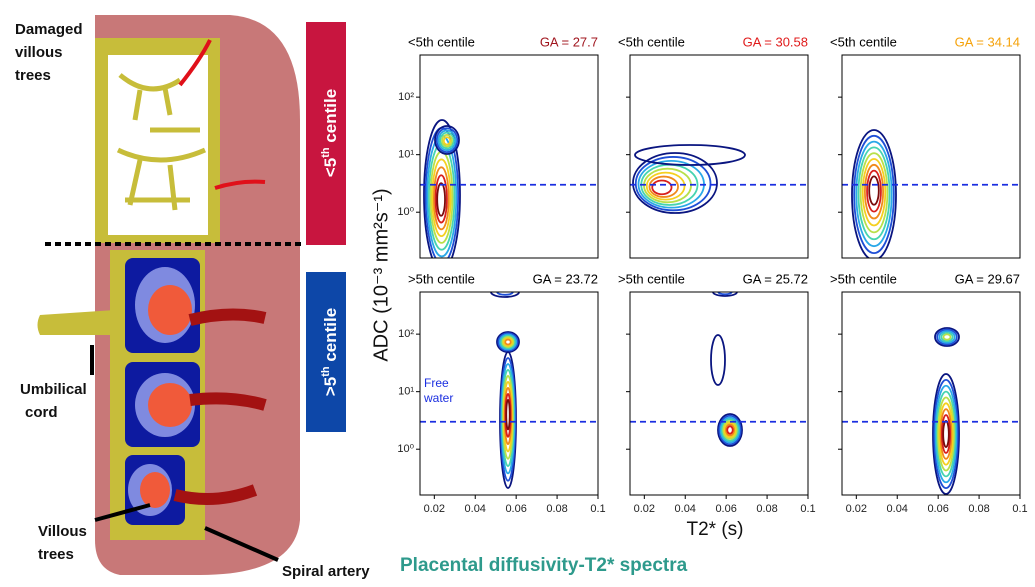  I want to click on side-bar, so click(326, 133).